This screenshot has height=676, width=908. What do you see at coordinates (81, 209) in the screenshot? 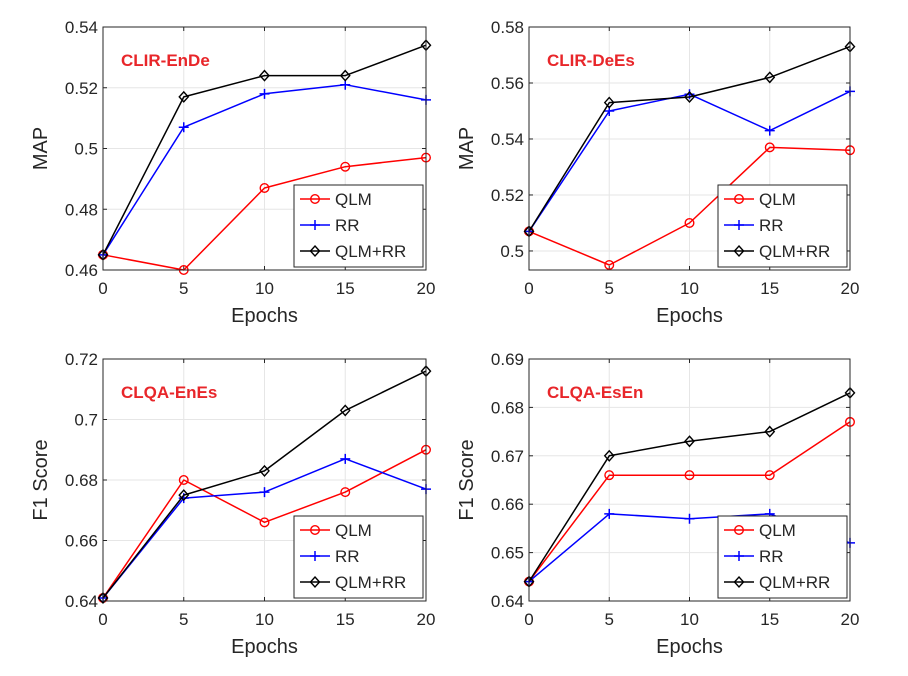
I see `y-tick-label: 0.48` at bounding box center [81, 209].